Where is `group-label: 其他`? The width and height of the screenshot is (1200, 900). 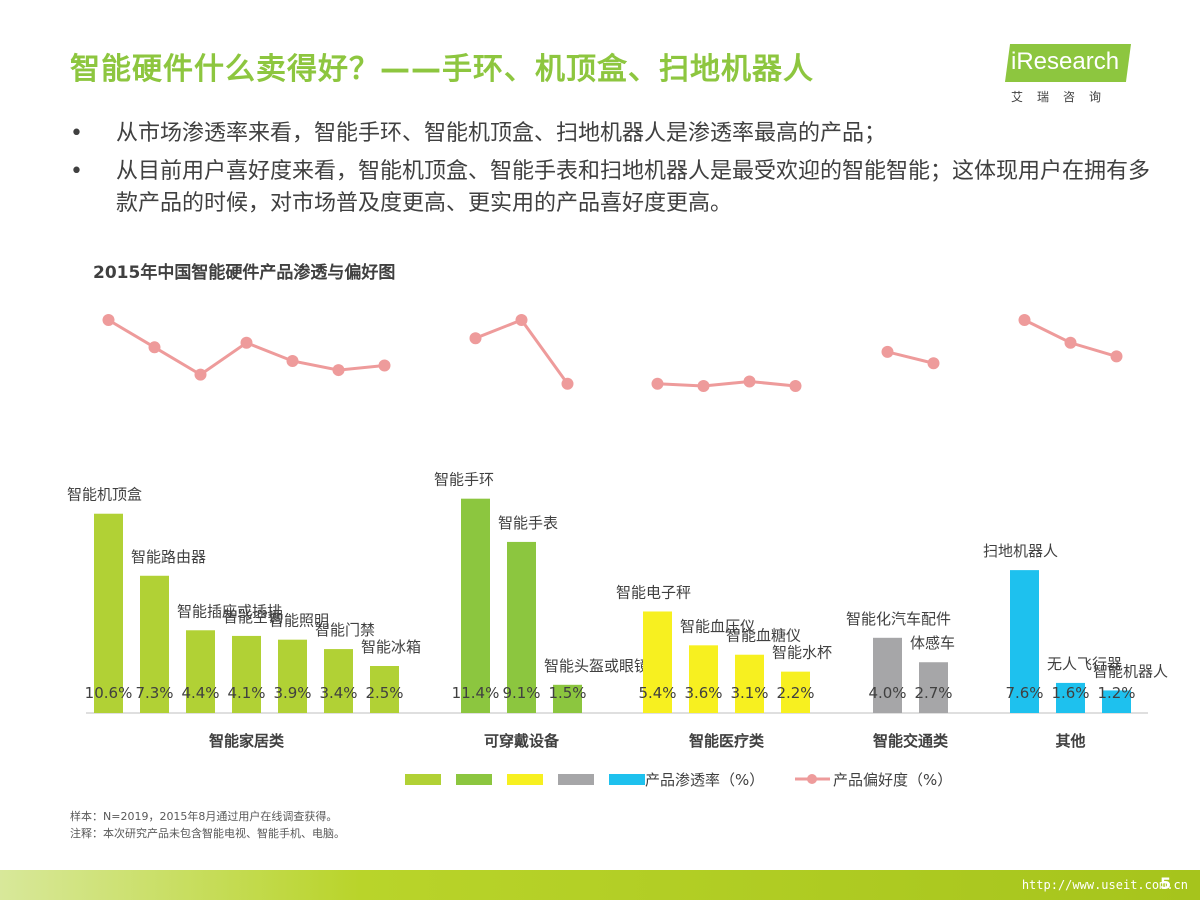
group-label: 其他 is located at coordinates (1070, 741).